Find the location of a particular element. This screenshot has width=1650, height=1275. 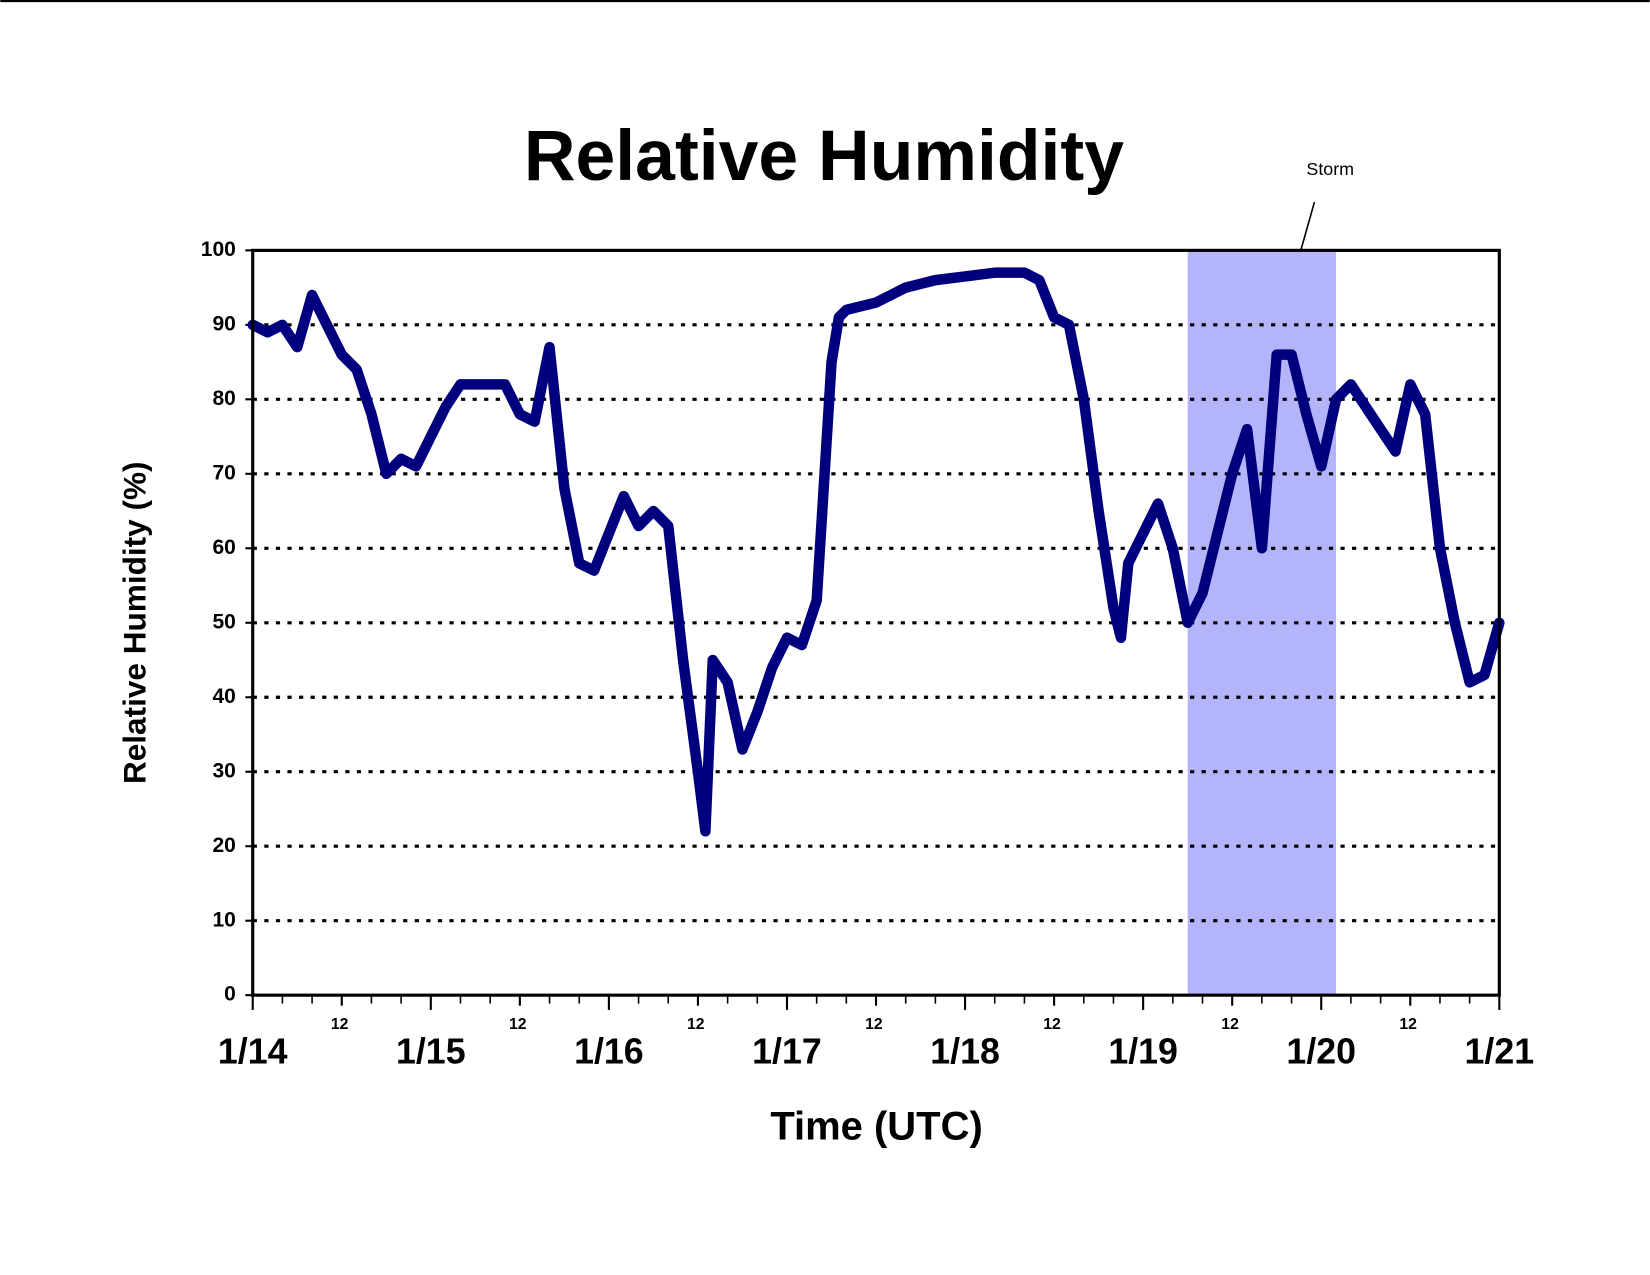

y-tick-label: 20 is located at coordinates (224, 845).